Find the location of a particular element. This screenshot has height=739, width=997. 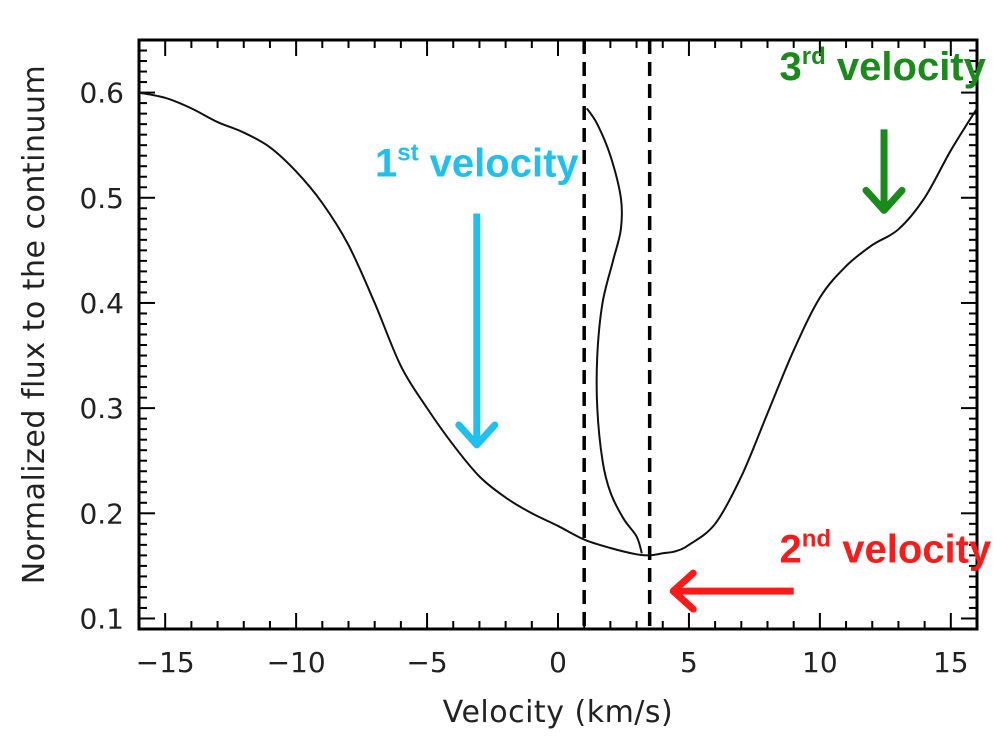

x-tick-label: −10 is located at coordinates (296, 662).